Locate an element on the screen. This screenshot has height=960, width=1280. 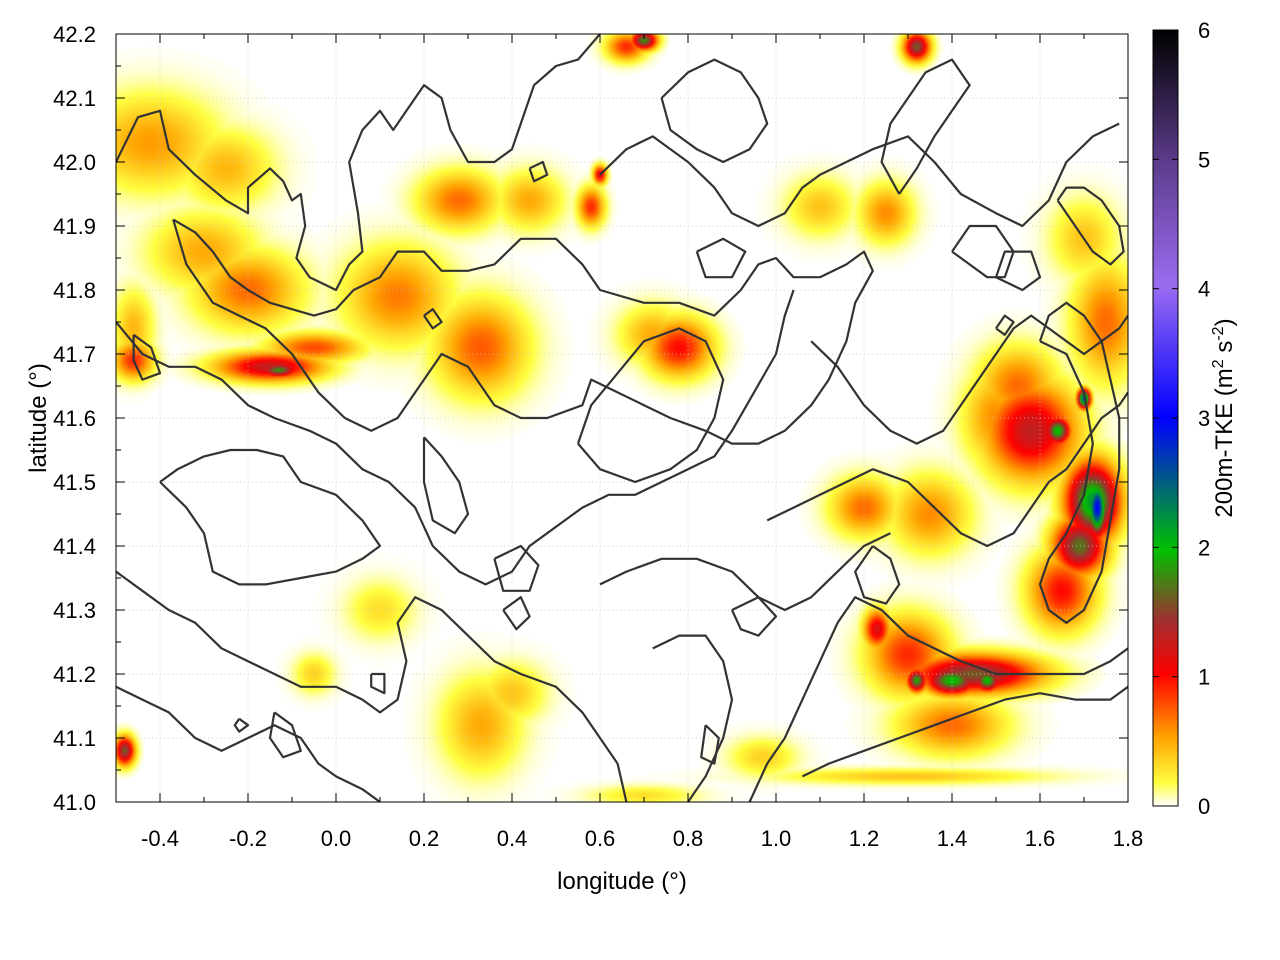
y-tick-label: 41.4 is located at coordinates (74, 546).